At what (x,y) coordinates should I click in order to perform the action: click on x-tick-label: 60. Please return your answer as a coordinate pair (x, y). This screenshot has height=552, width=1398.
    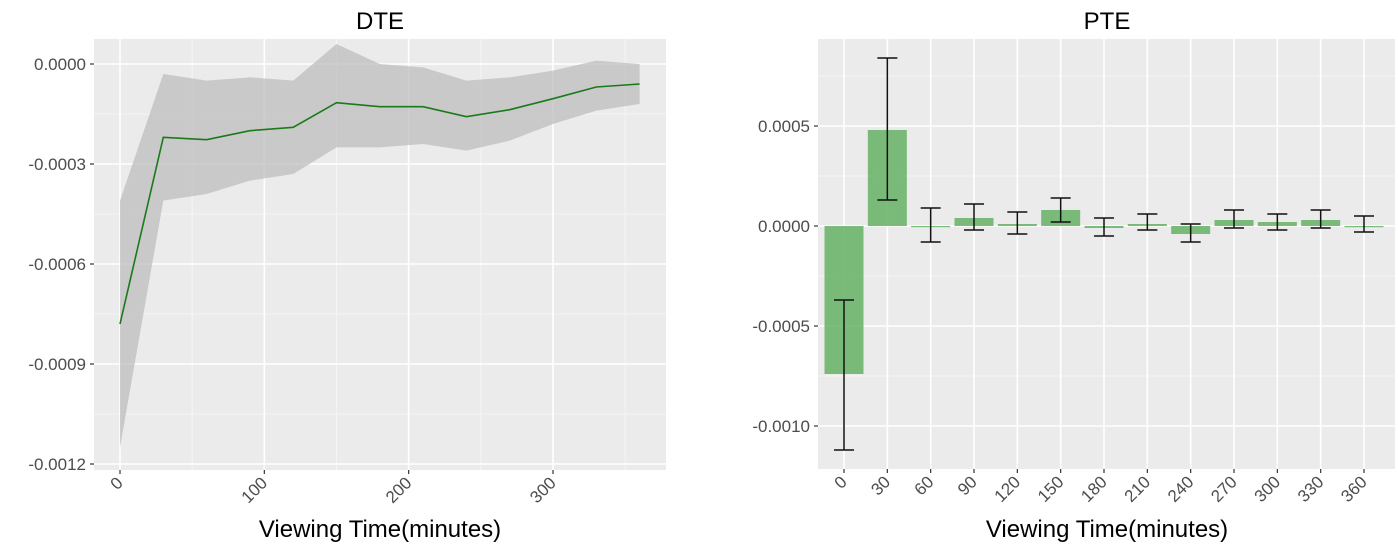
    Looking at the image, I should click on (924, 485).